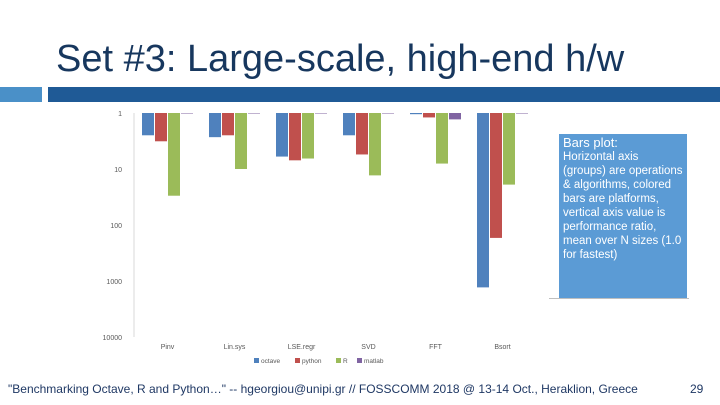 Image resolution: width=720 pixels, height=405 pixels. Describe the element at coordinates (114, 282) in the screenshot. I see `y-tick-label: 1000` at that location.